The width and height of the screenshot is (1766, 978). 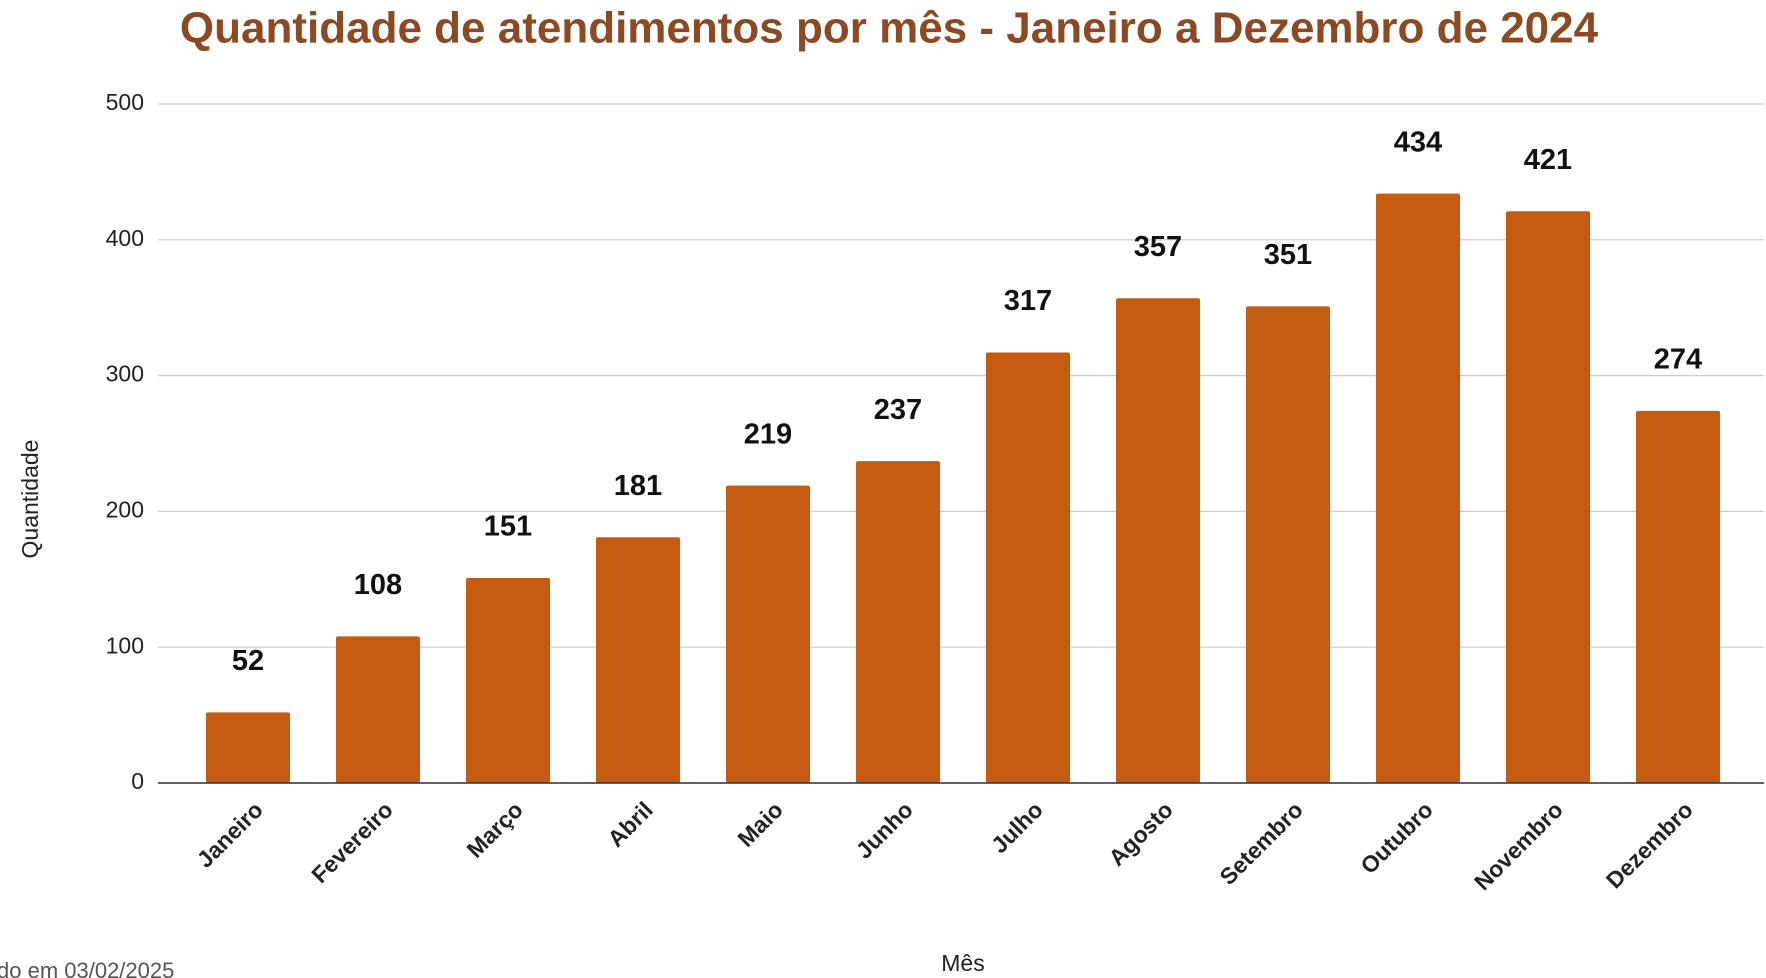 What do you see at coordinates (962, 963) in the screenshot?
I see `x-axis-label: Mês` at bounding box center [962, 963].